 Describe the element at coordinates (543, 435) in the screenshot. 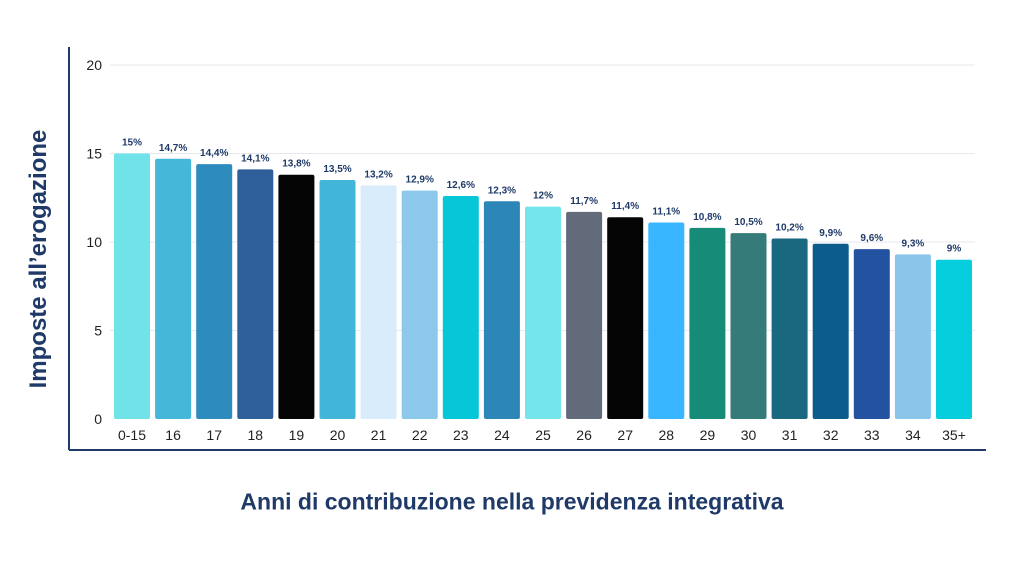

I see `x-tick-label: 25` at that location.